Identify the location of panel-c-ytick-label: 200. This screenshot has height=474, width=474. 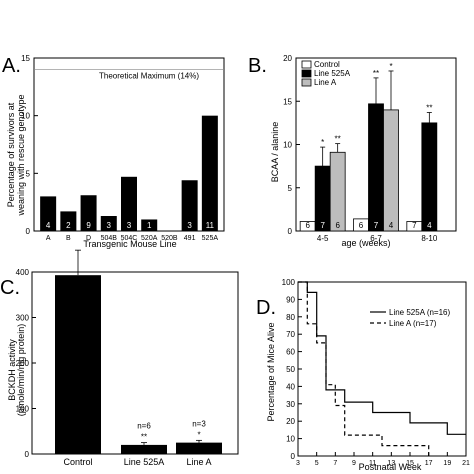
(23, 363).